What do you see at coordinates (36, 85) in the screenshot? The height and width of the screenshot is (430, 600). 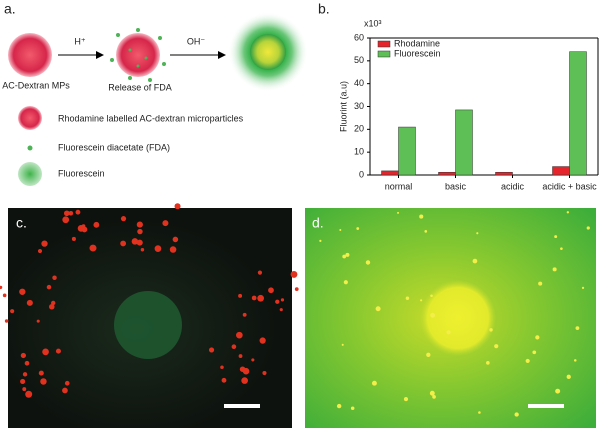 I see `caption: AC-Dextran MPs` at bounding box center [36, 85].